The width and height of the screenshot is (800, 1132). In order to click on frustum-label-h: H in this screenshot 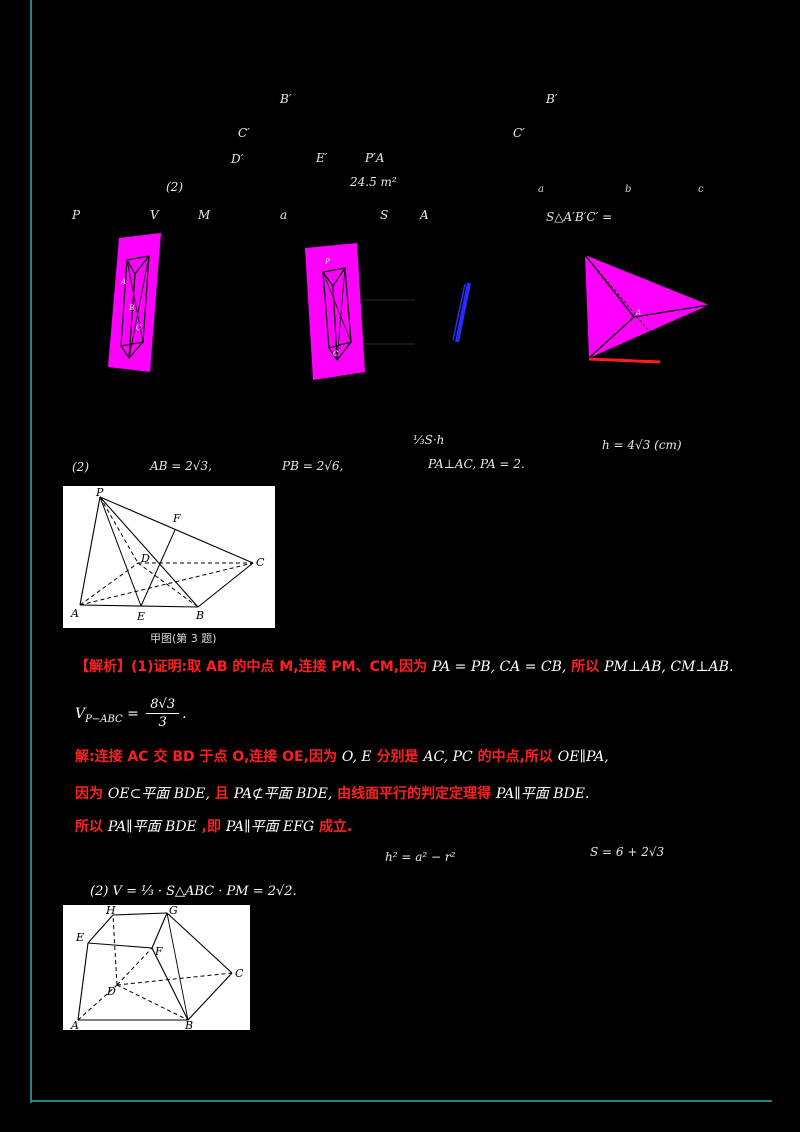, I will do `click(110, 911)`.